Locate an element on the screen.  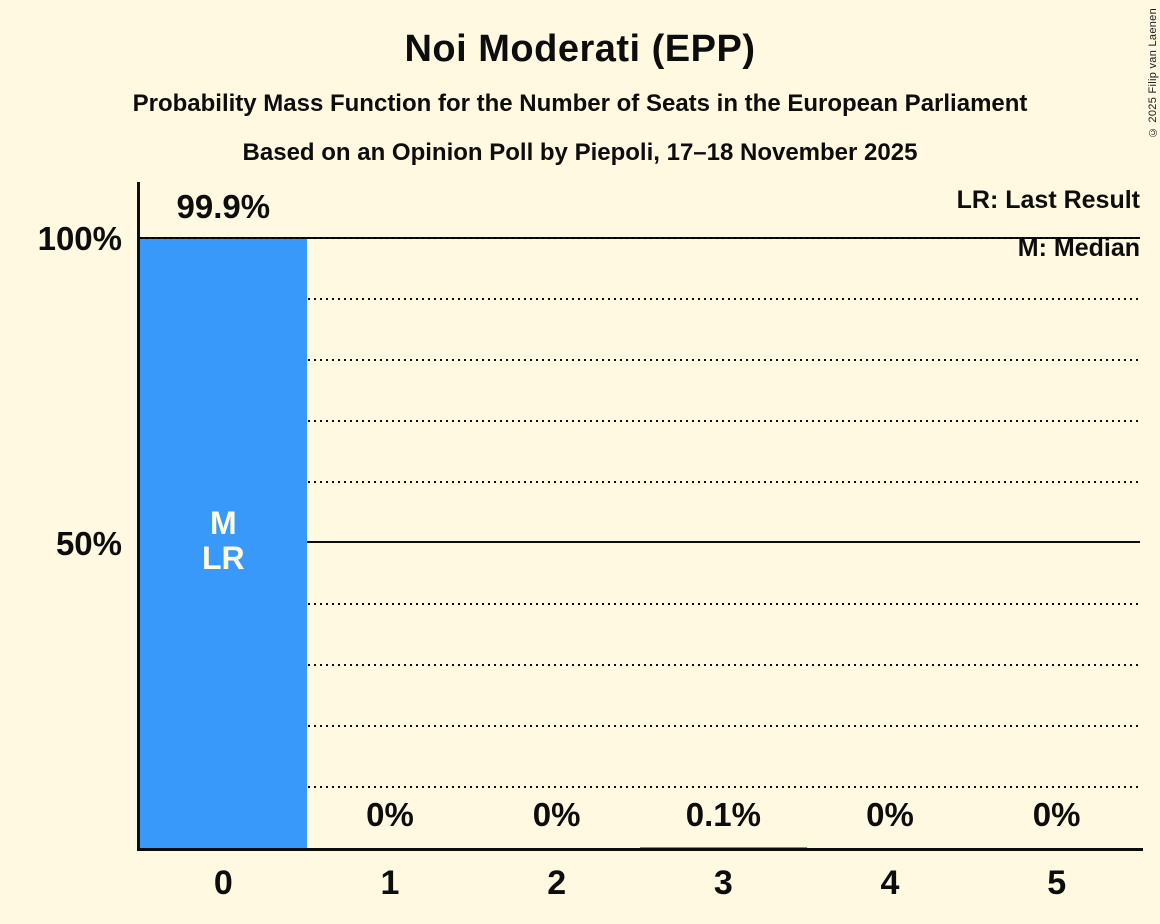
copyright-notice: © 2025 Filip van Laenen is located at coordinates (1153, 73).